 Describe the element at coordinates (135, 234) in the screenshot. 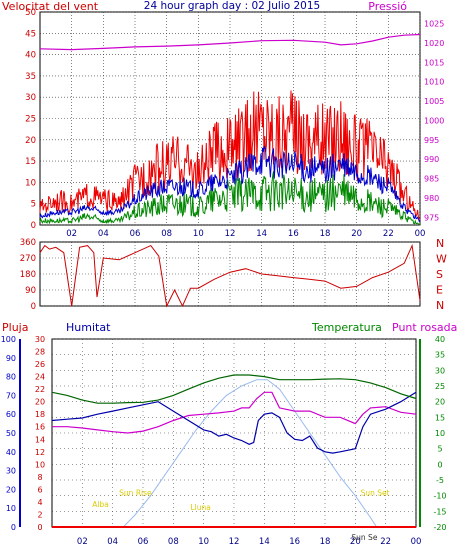

I see `wind-x-tick-label: 06` at that location.